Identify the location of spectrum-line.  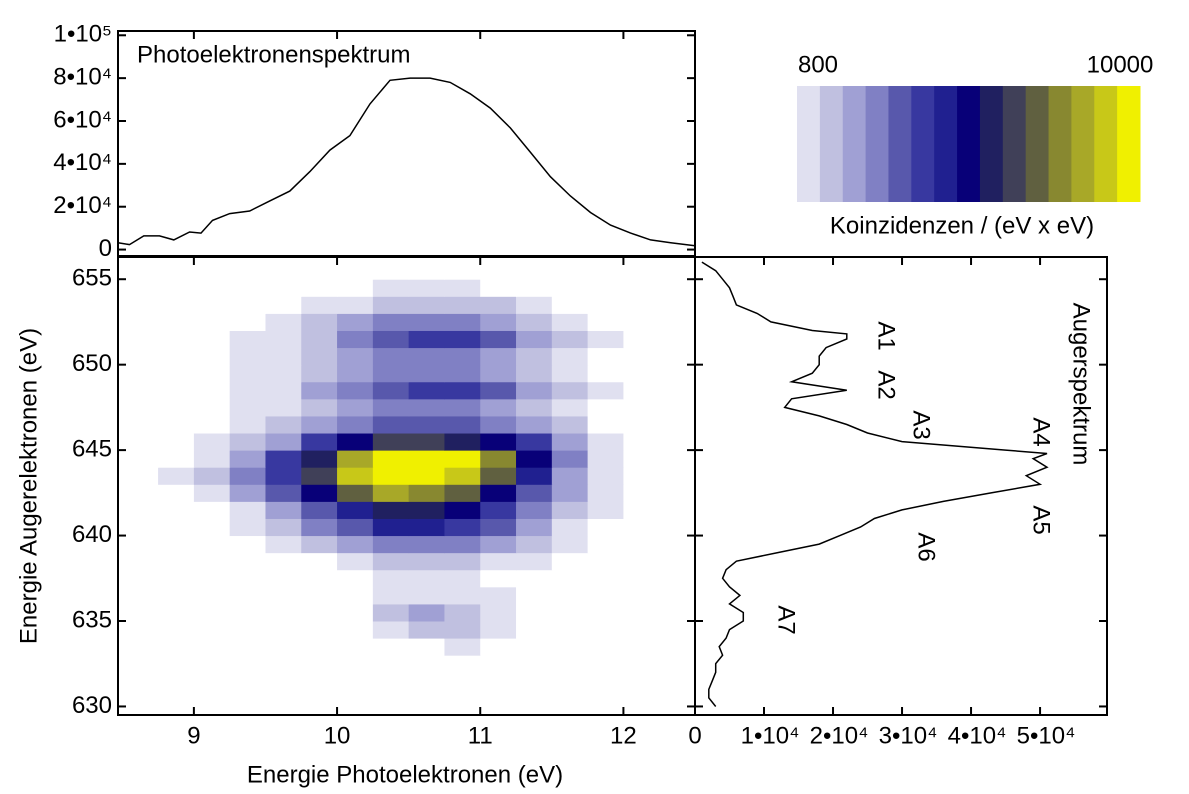
(406, 162).